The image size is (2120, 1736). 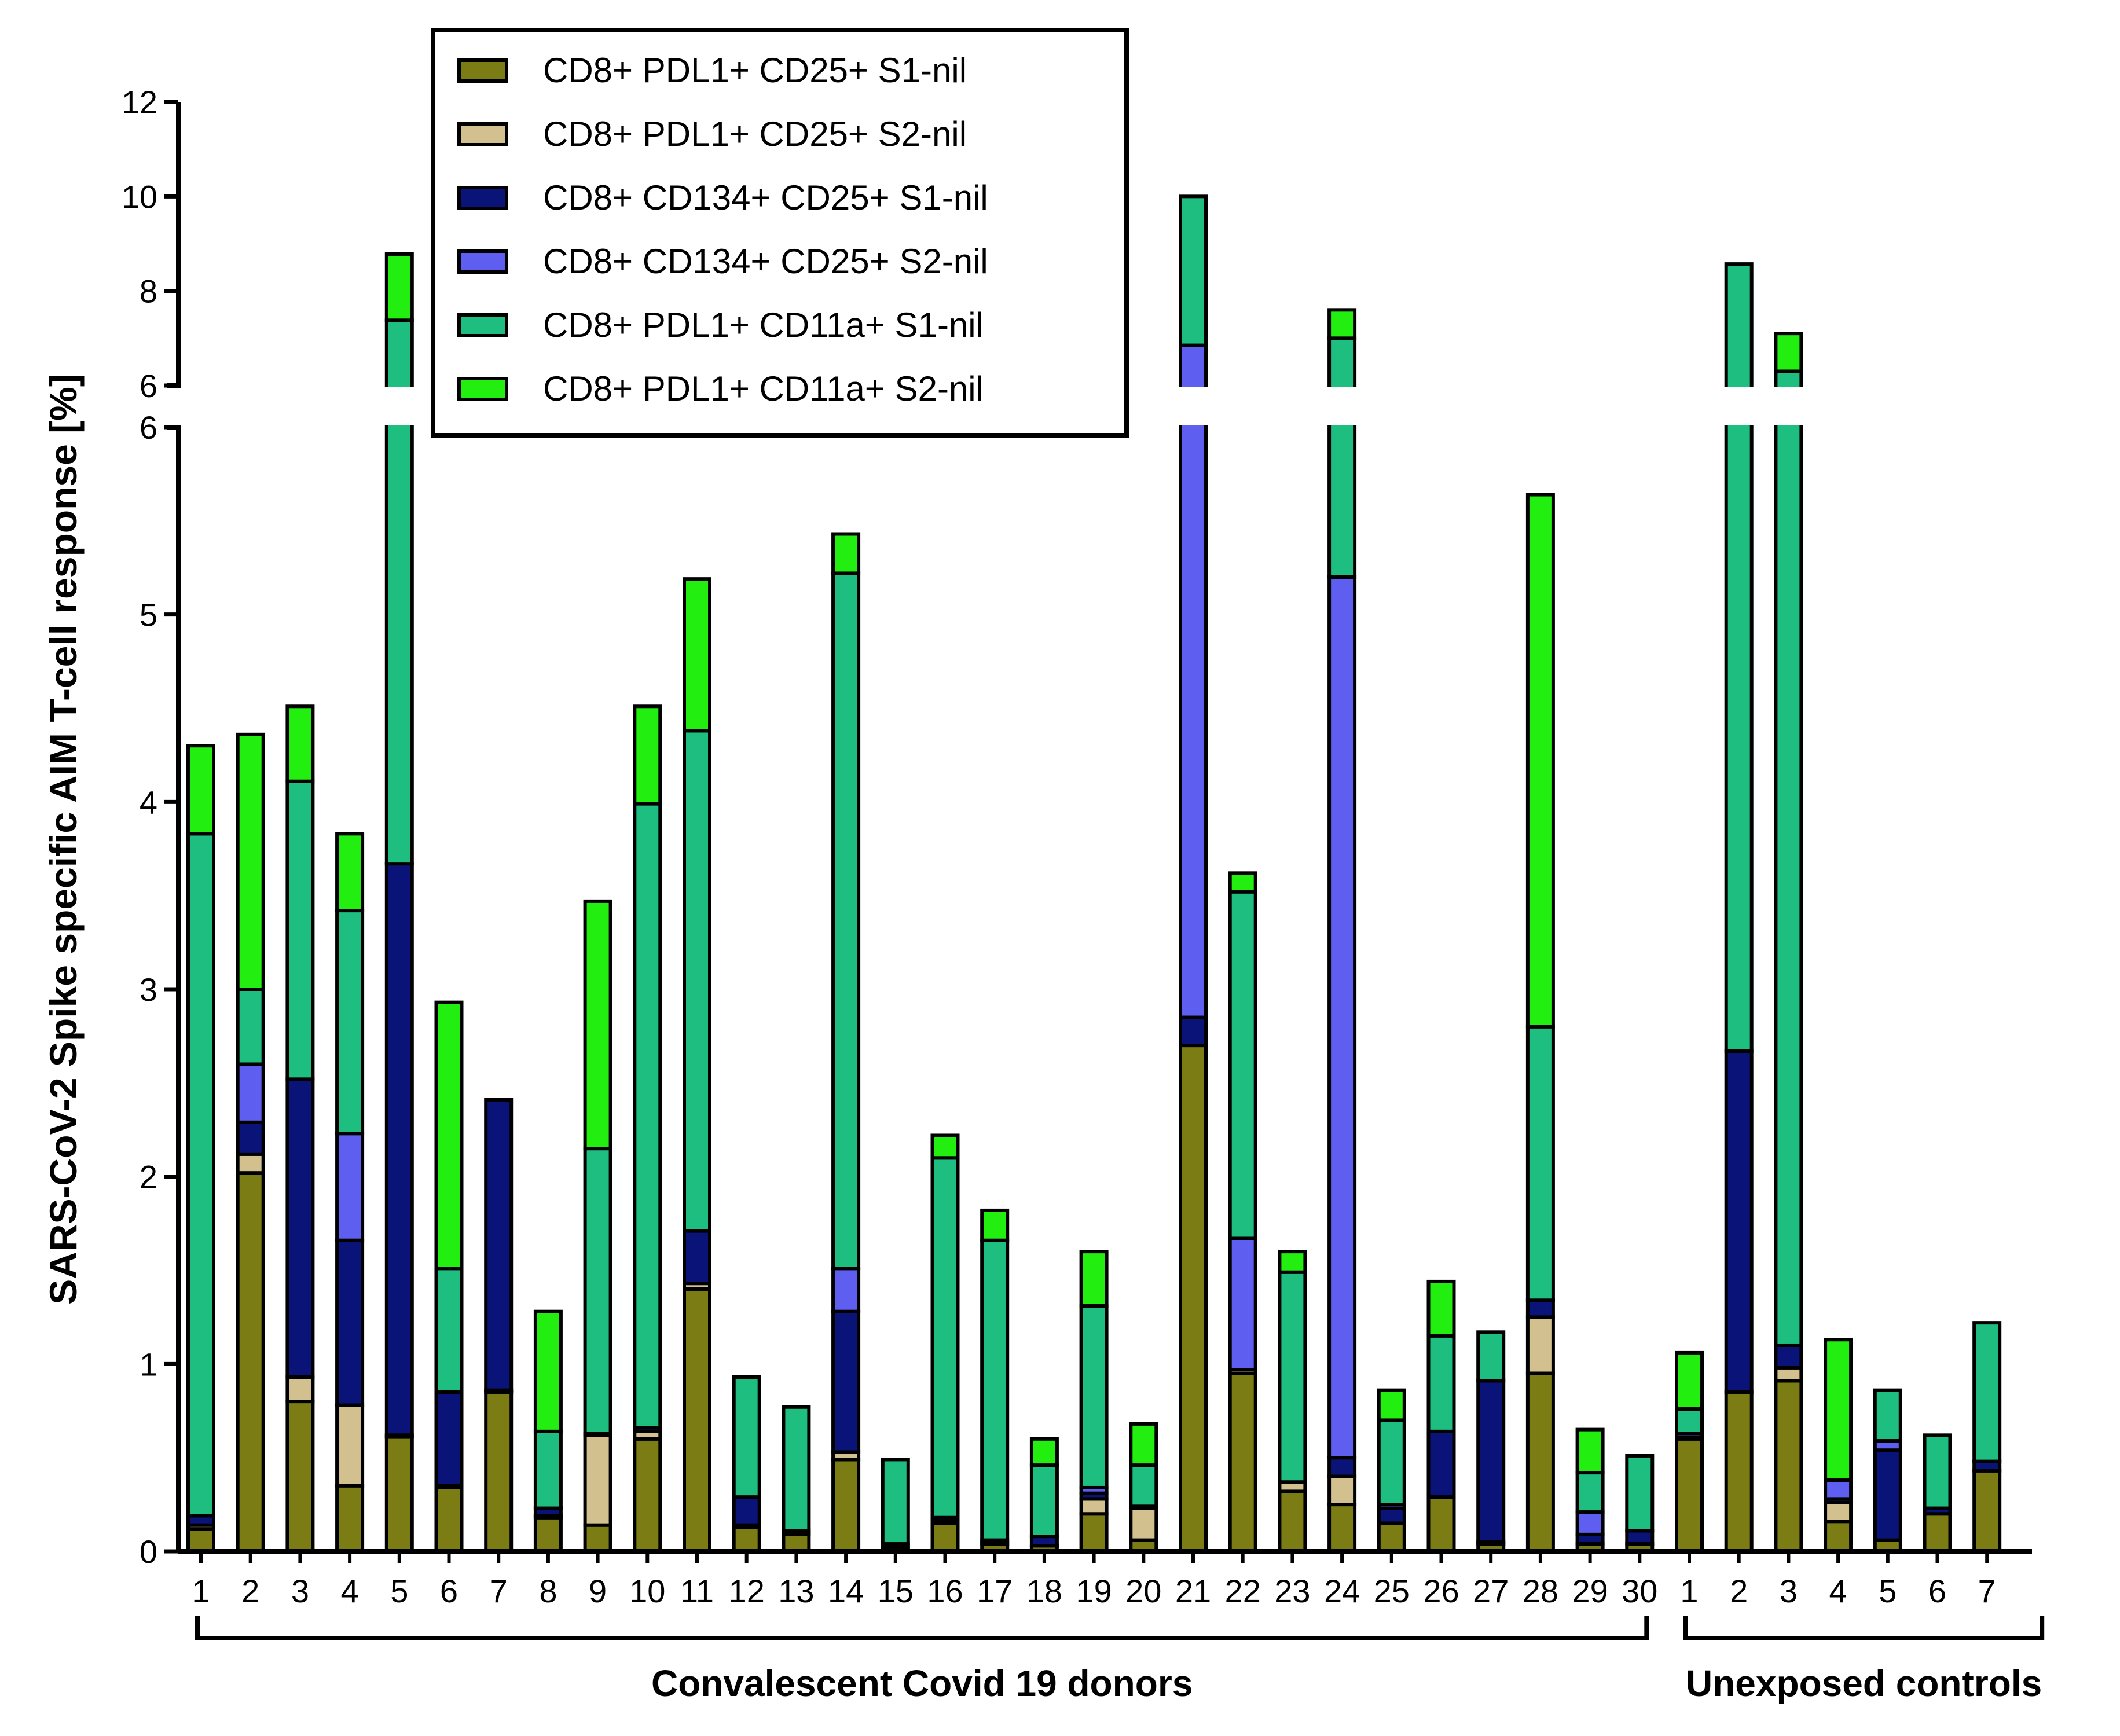 What do you see at coordinates (148, 1364) in the screenshot?
I see `y-tick-label: 1` at bounding box center [148, 1364].